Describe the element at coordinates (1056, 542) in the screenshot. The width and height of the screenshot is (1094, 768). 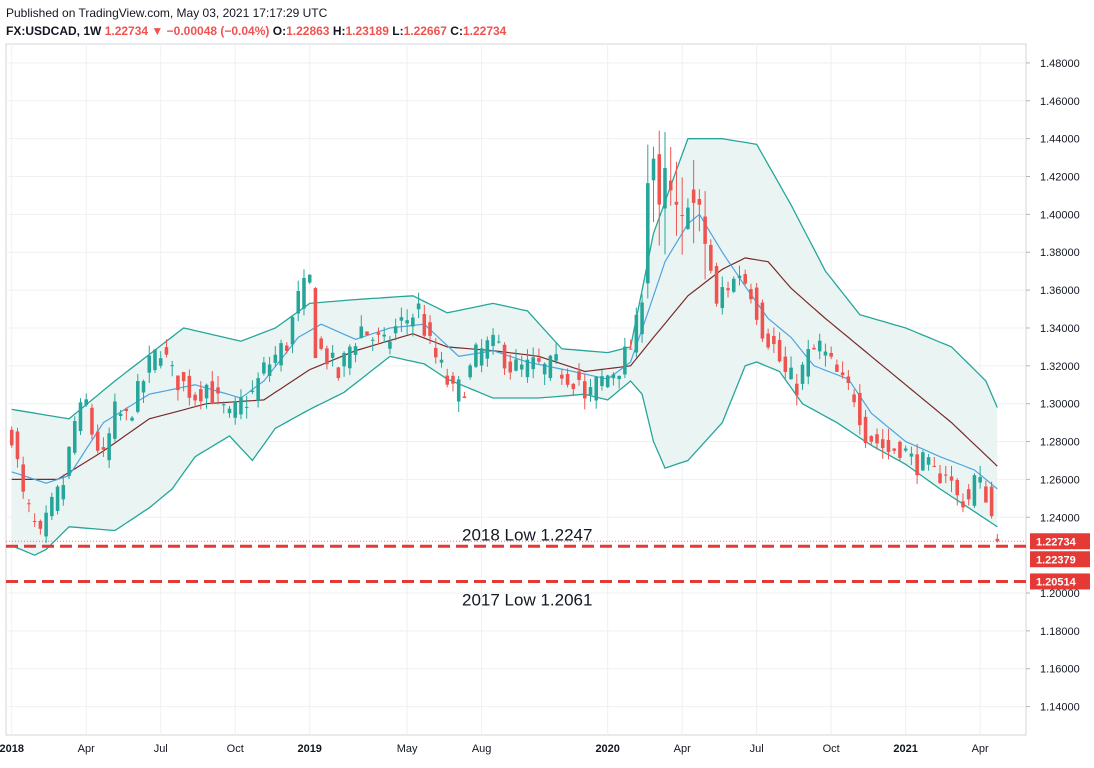
I see `last-price-tag-text: 1.22734` at that location.